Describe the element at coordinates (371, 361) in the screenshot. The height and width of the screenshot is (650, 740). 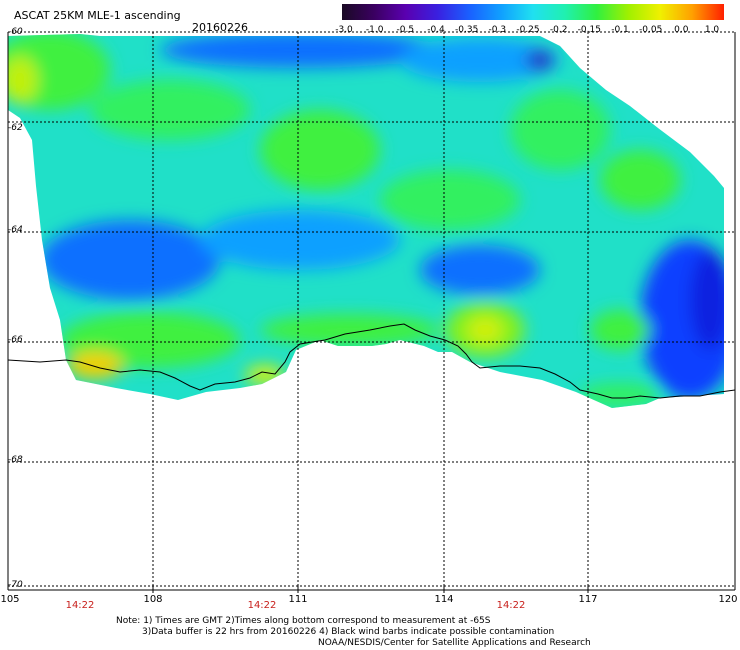
I see `coastline` at that location.